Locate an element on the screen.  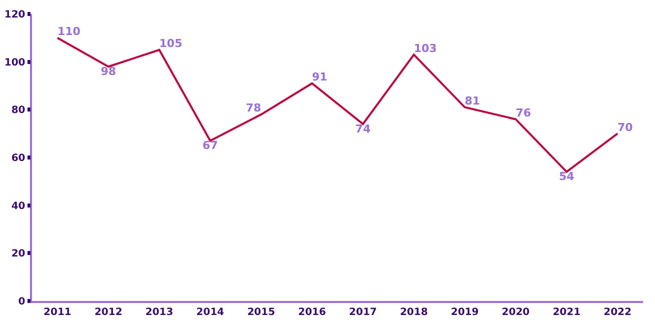
data-label: 78 is located at coordinates (254, 108).